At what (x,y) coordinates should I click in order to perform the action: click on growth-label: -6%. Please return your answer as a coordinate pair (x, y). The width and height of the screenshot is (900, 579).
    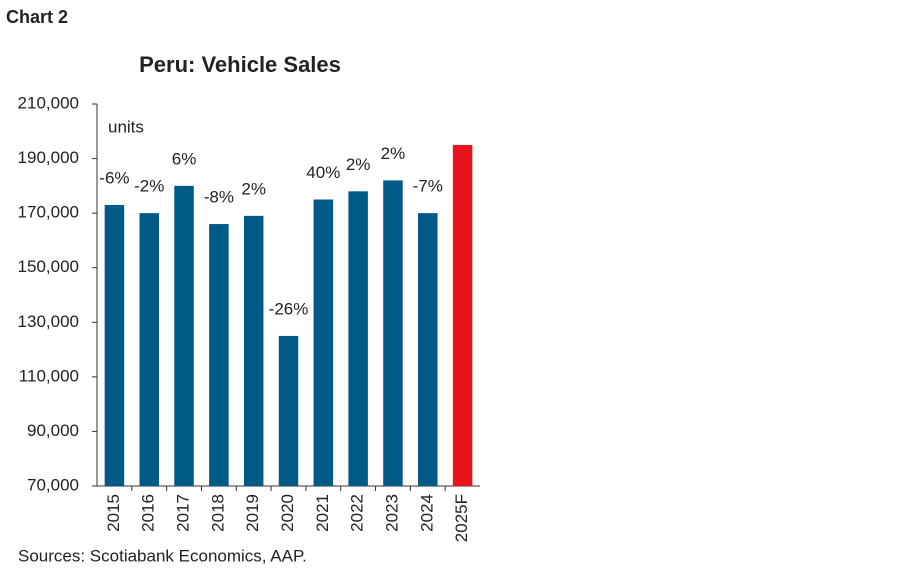
    Looking at the image, I should click on (114, 177).